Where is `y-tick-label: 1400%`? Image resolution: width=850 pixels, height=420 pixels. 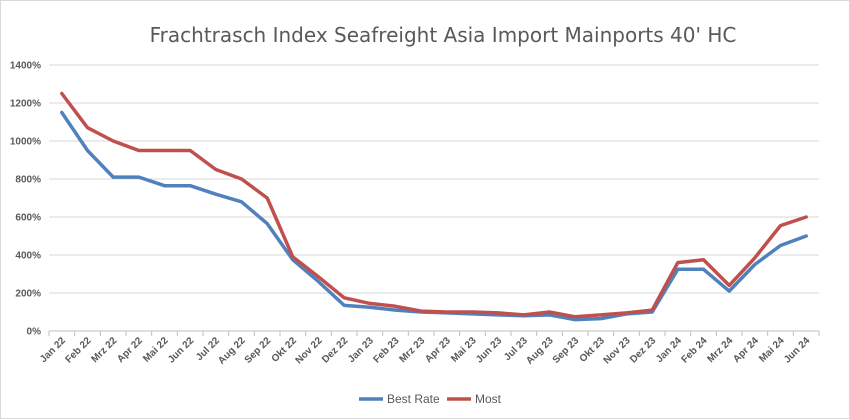 y-tick-label: 1400% is located at coordinates (25, 66).